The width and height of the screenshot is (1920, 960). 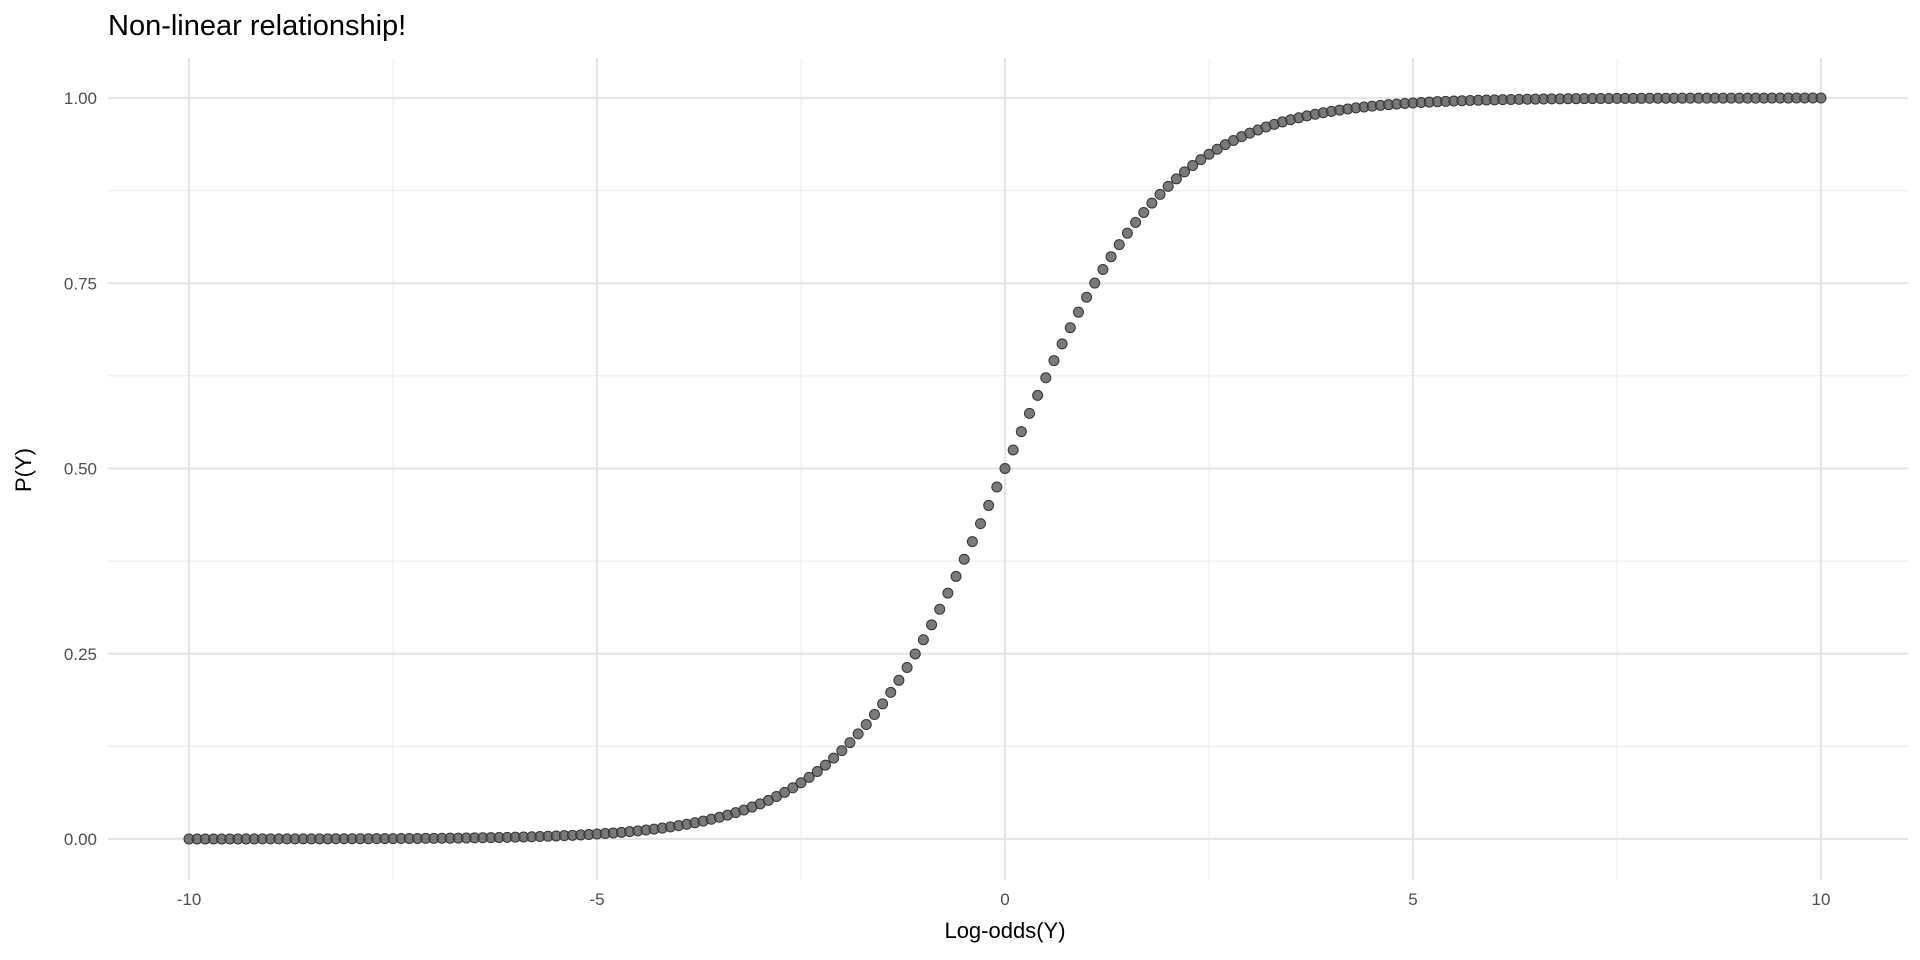 I want to click on x-tick-label: 0, so click(x=1004, y=899).